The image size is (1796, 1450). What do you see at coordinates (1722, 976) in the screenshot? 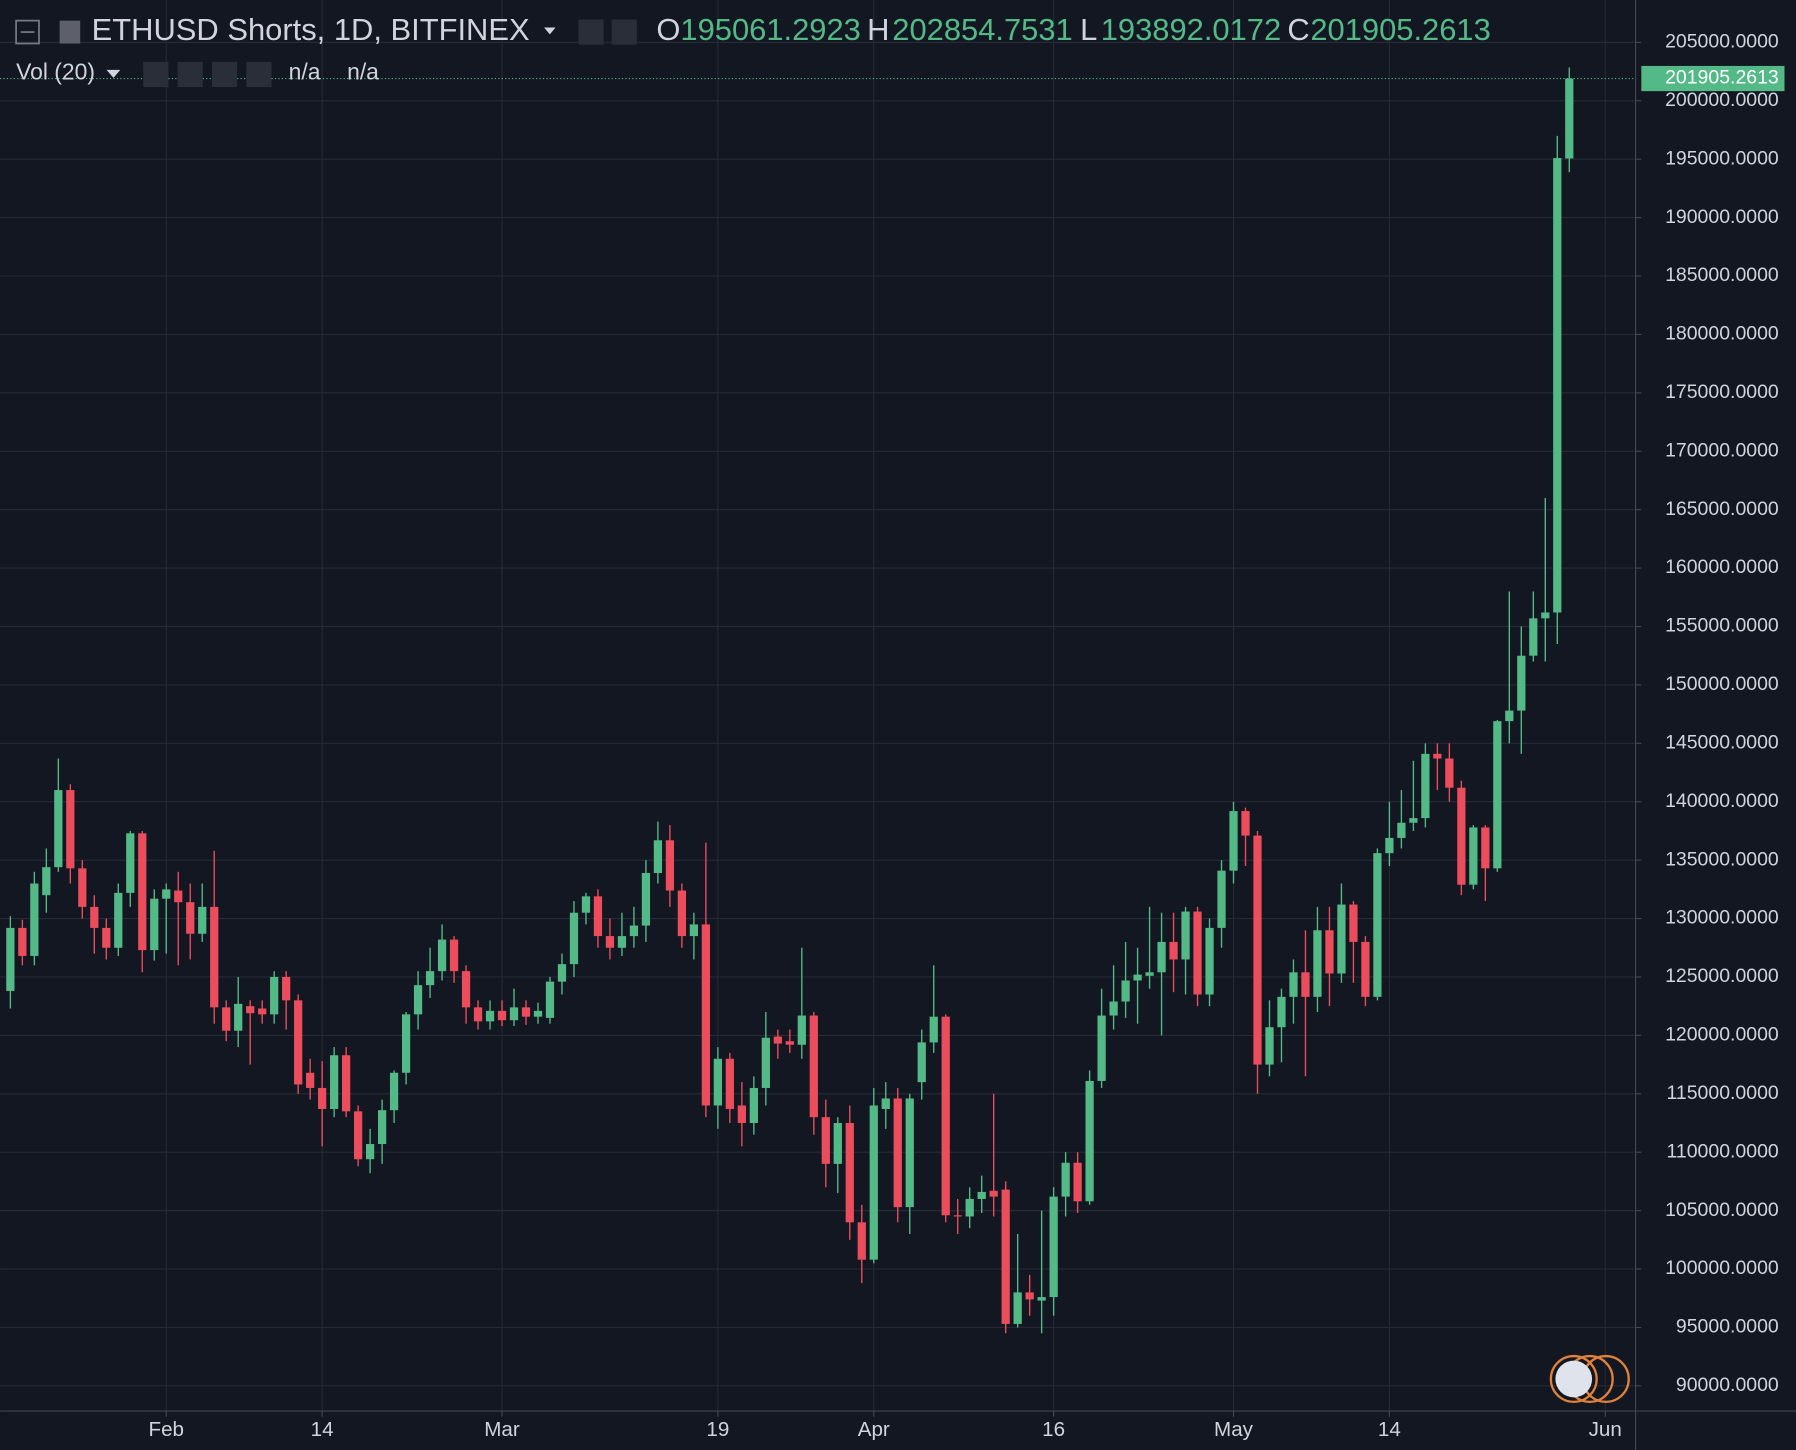
I see `y-tick-label: 125000.0000` at bounding box center [1722, 976].